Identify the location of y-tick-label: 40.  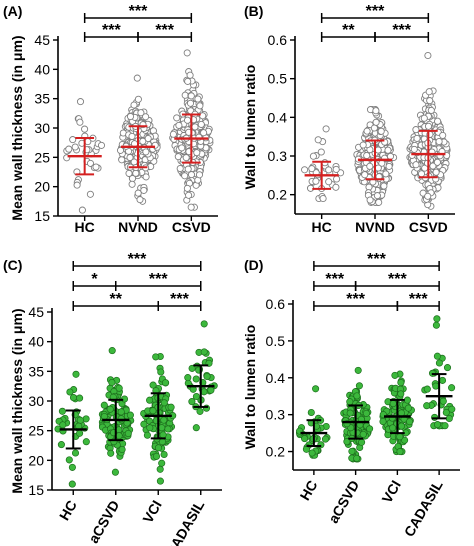
(42, 69).